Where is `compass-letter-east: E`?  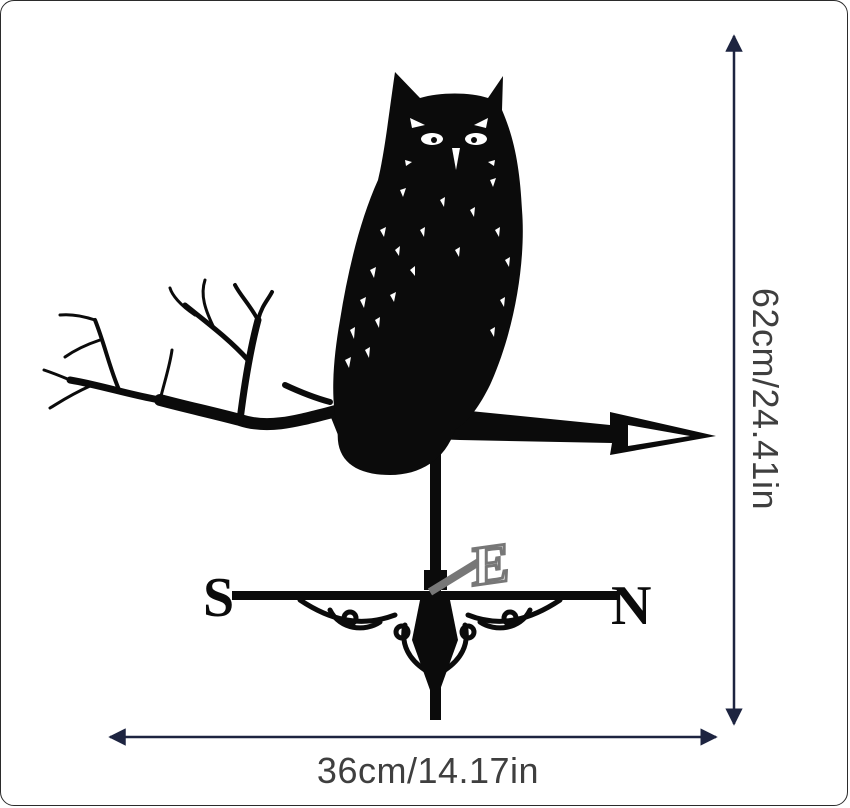
compass-letter-east: E is located at coordinates (490, 565).